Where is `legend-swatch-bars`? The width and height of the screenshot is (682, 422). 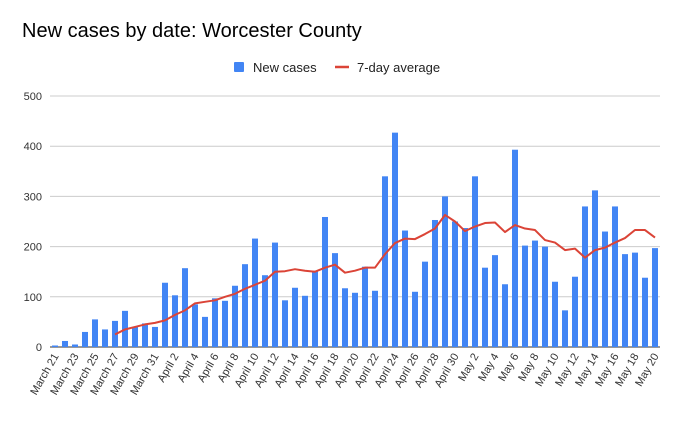 legend-swatch-bars is located at coordinates (239, 67).